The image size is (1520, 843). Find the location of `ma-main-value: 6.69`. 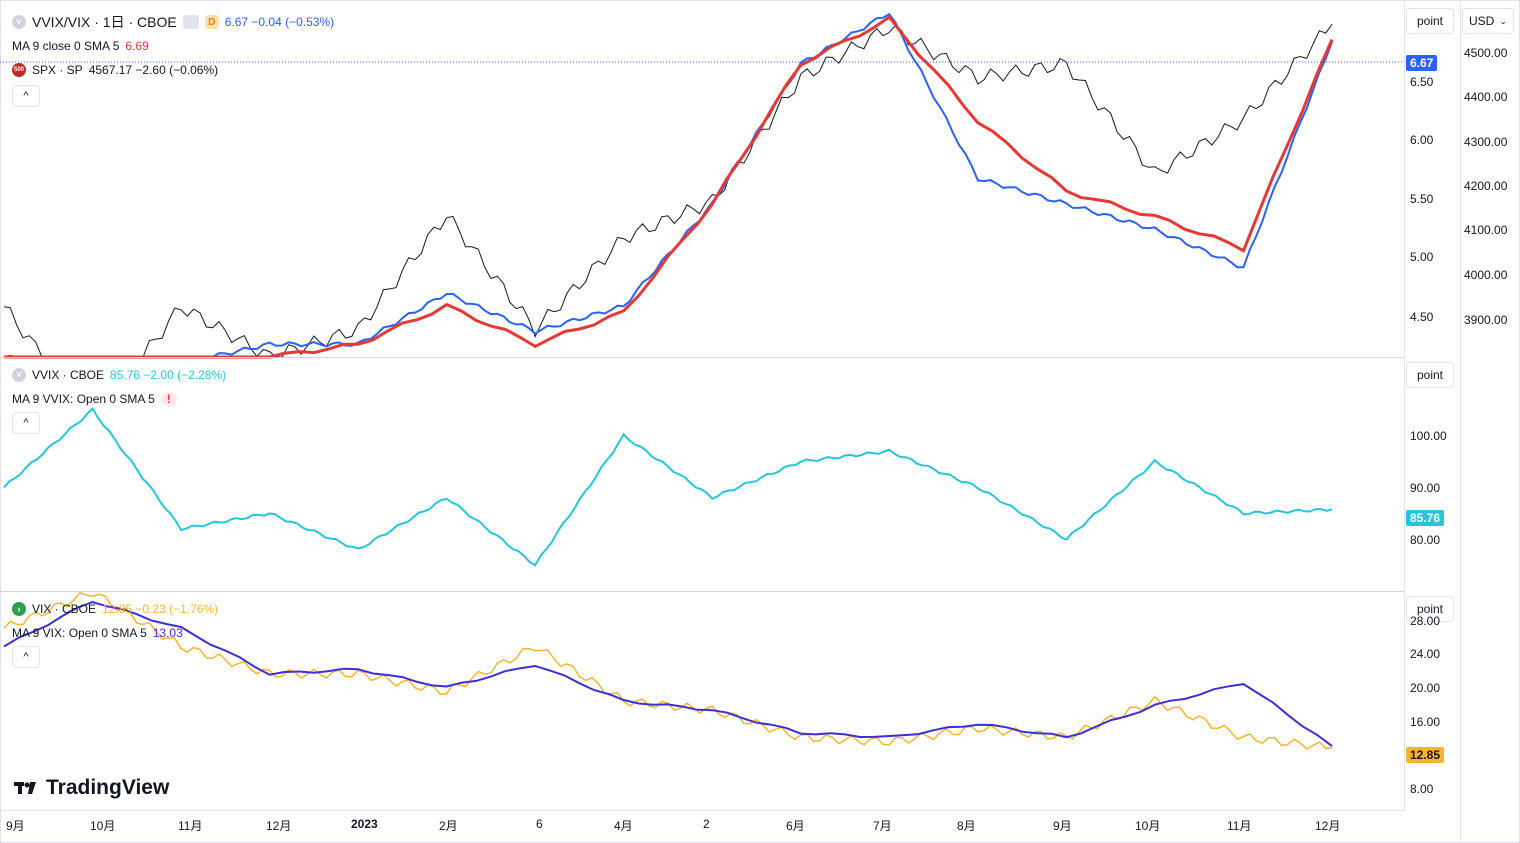

ma-main-value: 6.69 is located at coordinates (137, 46).